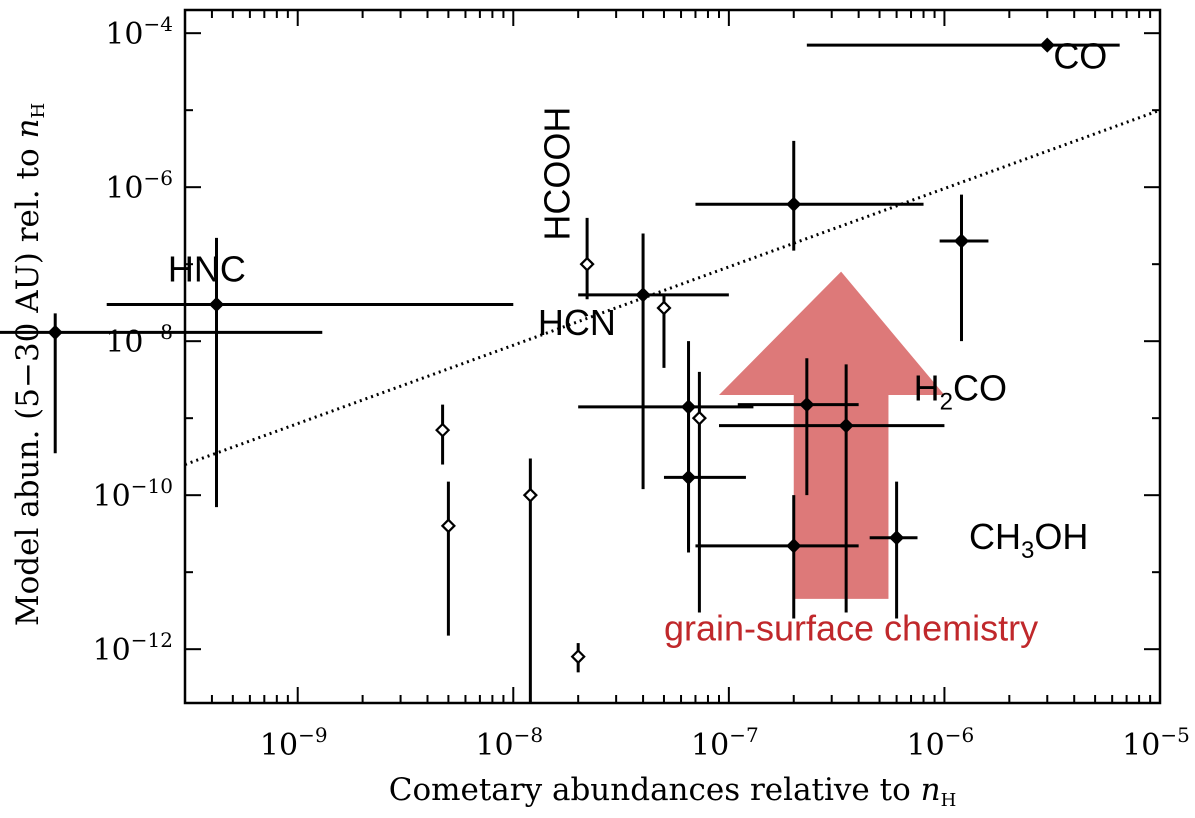  Describe the element at coordinates (139, 186) in the screenshot. I see `y-tick-label: 10⁻⁶` at that location.